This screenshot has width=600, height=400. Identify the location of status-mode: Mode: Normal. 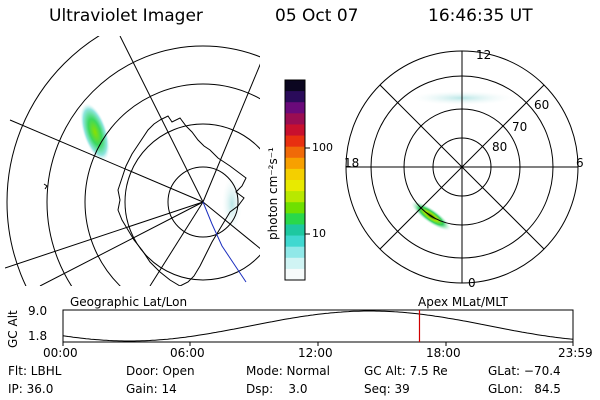
(288, 371).